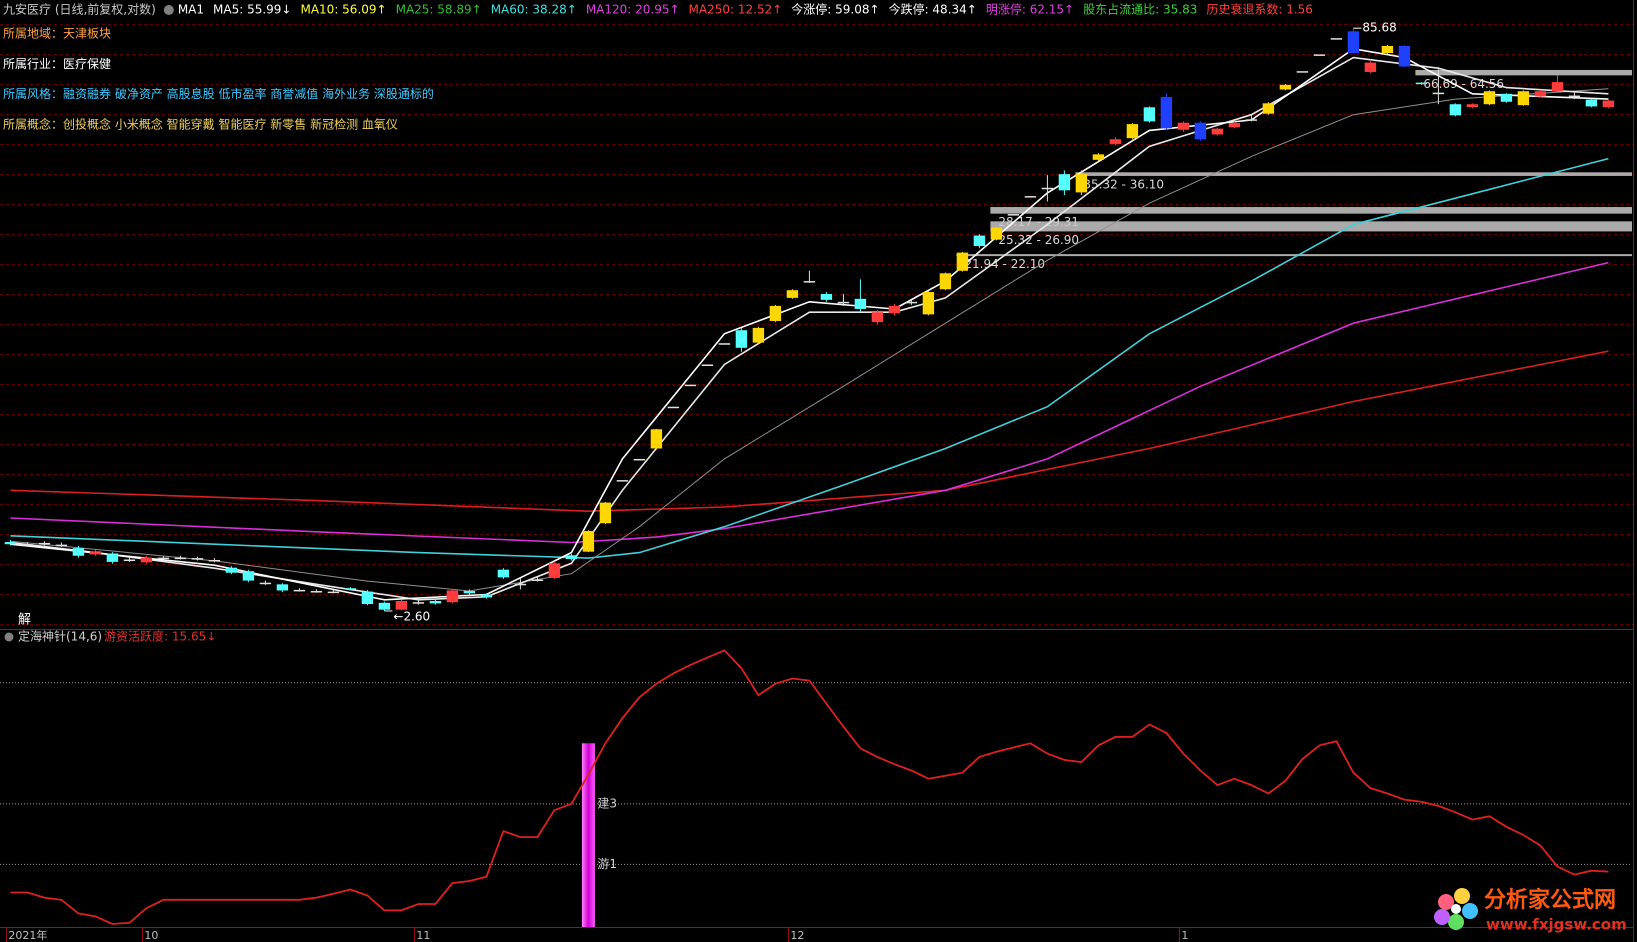  I want to click on signal-bar, so click(588, 835).